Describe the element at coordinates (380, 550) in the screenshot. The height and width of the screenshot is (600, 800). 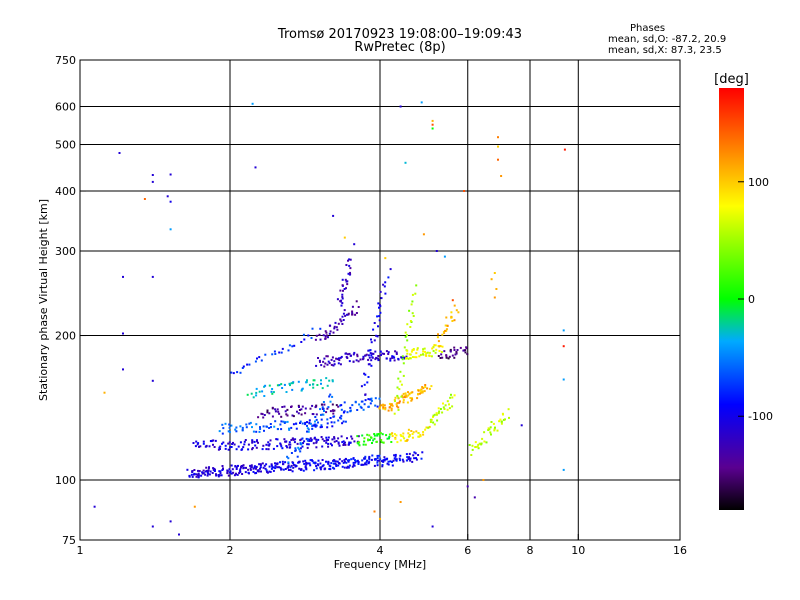
I see `x-tick-label: 4` at that location.